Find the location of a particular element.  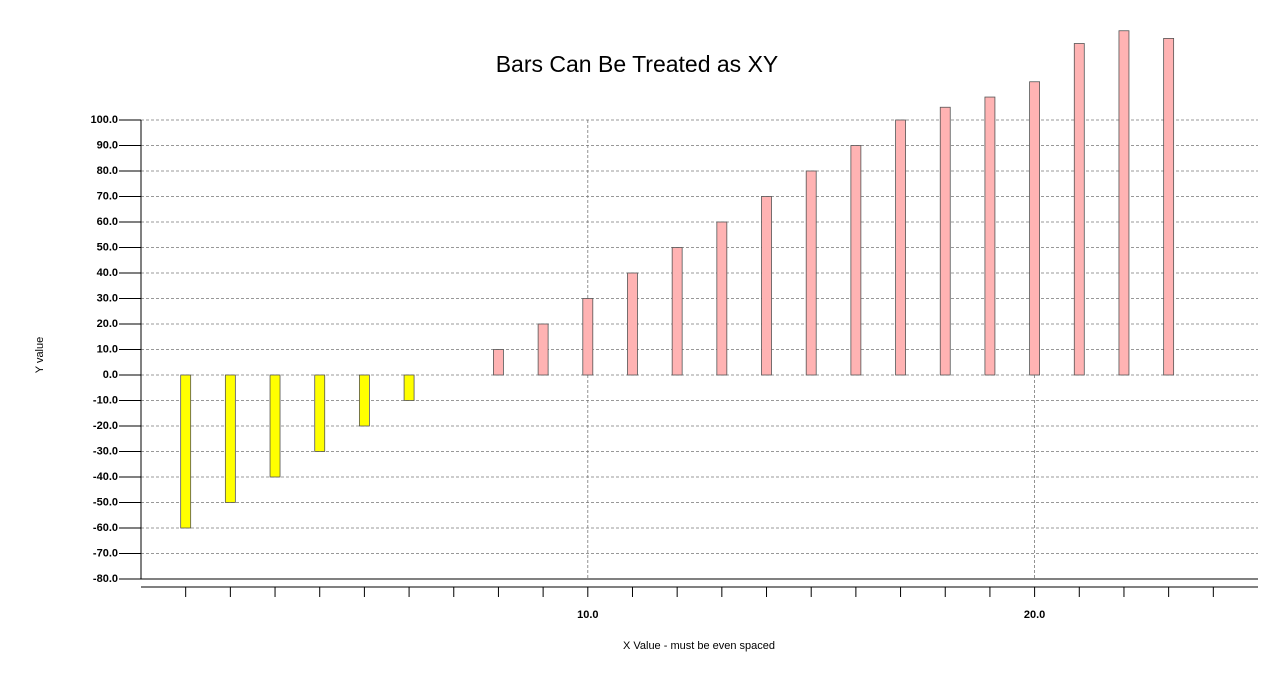

y-tick-label: -30.0 is located at coordinates (105, 451).